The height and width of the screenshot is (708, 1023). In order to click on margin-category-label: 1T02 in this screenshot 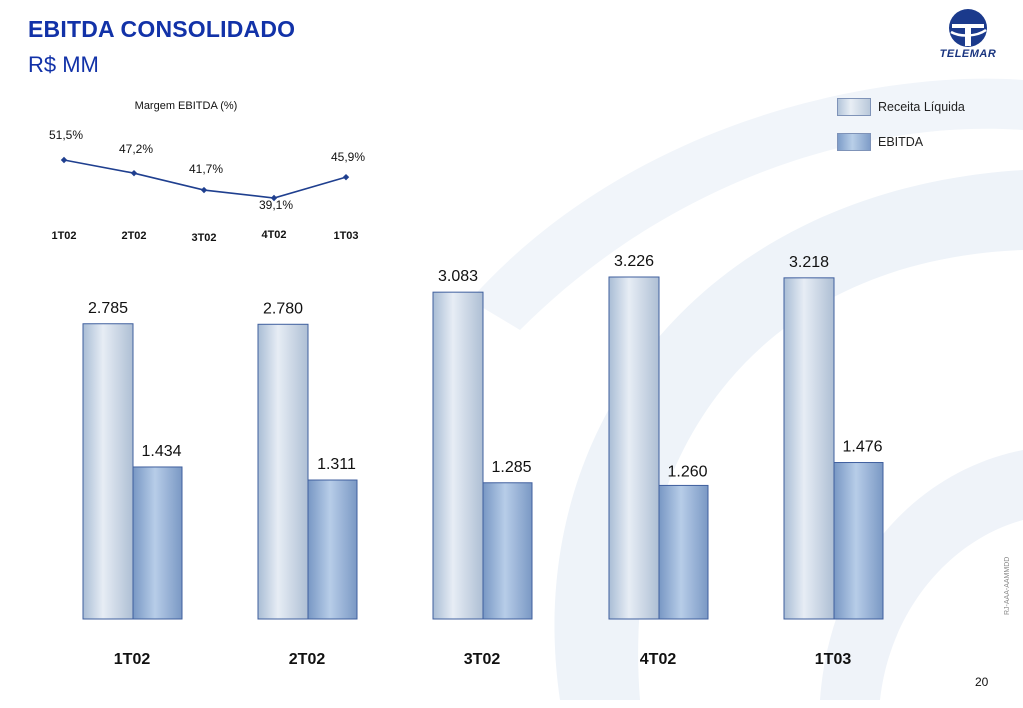, I will do `click(63, 236)`.